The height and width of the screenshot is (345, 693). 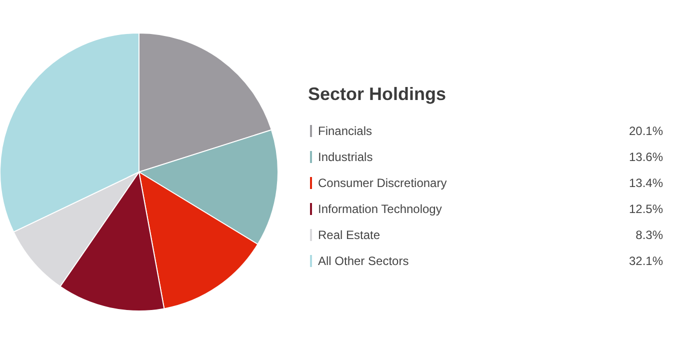 I want to click on data-label: 12.5%, so click(x=646, y=209).